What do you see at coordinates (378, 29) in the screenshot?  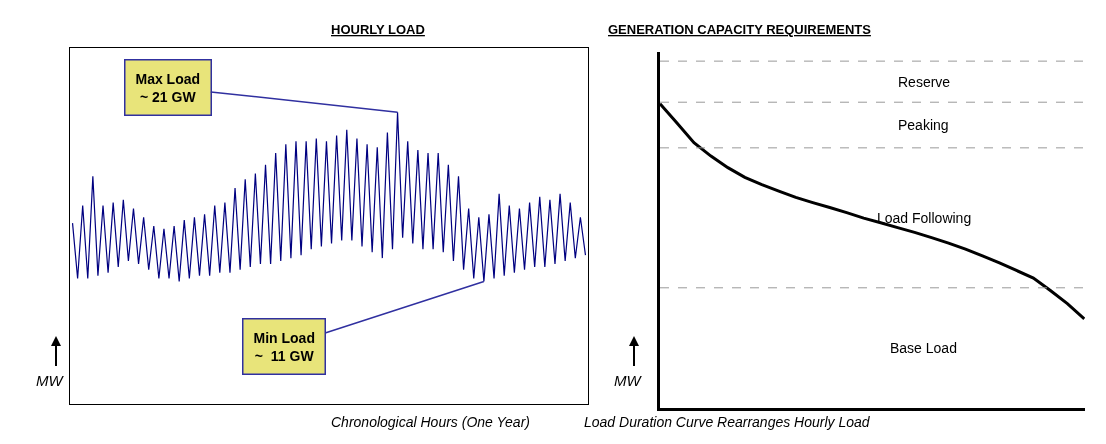 I see `chart-title: HOURLY LOAD` at bounding box center [378, 29].